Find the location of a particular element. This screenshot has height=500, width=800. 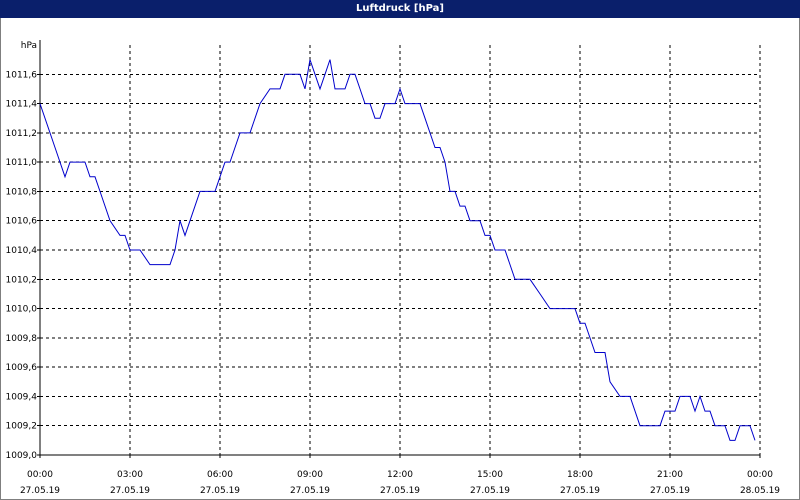

y-tick-label: 1010,4 is located at coordinates (22, 251).